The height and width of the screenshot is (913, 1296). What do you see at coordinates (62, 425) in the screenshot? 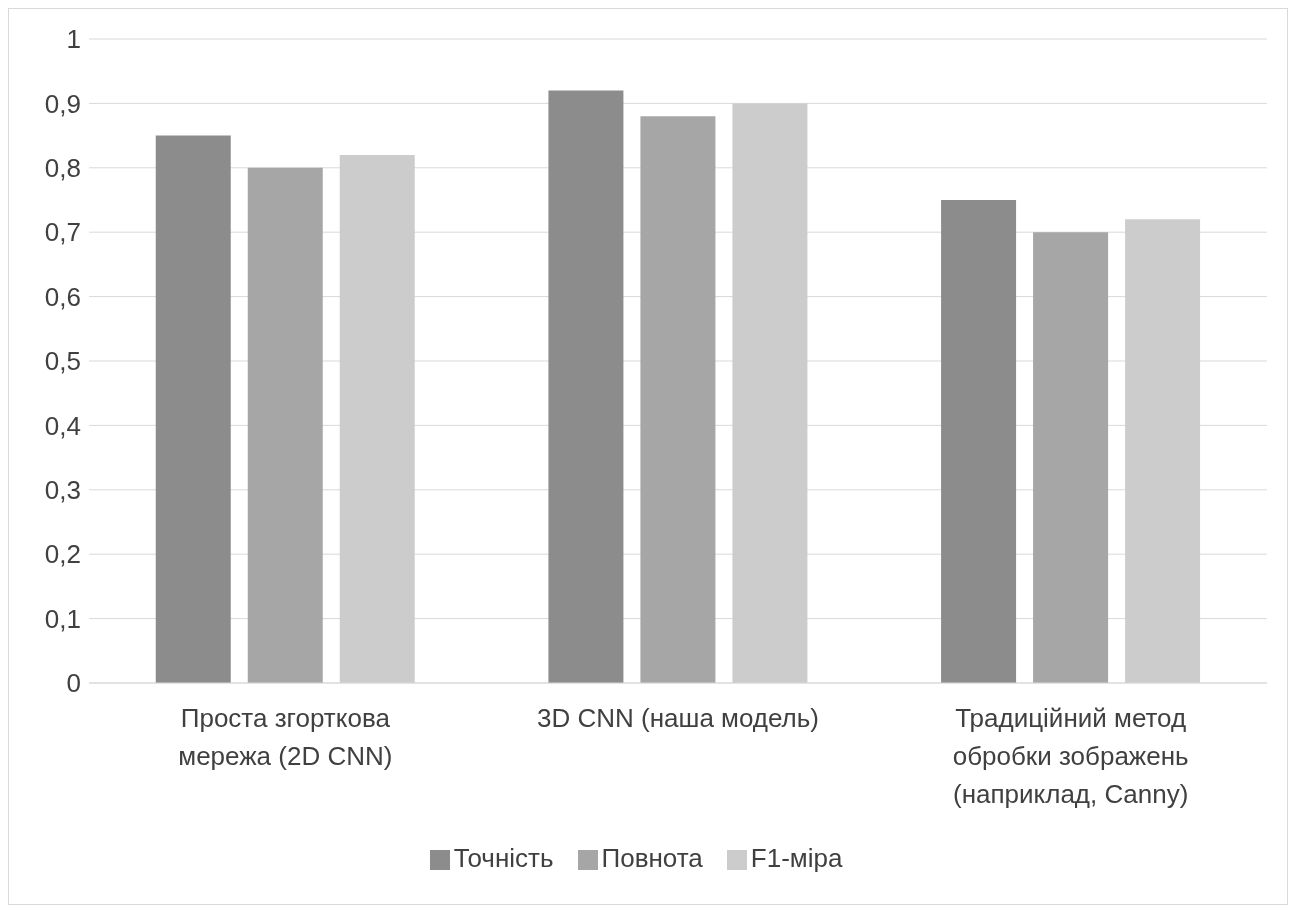
I see `y-tick-label: 0,4` at bounding box center [62, 425].